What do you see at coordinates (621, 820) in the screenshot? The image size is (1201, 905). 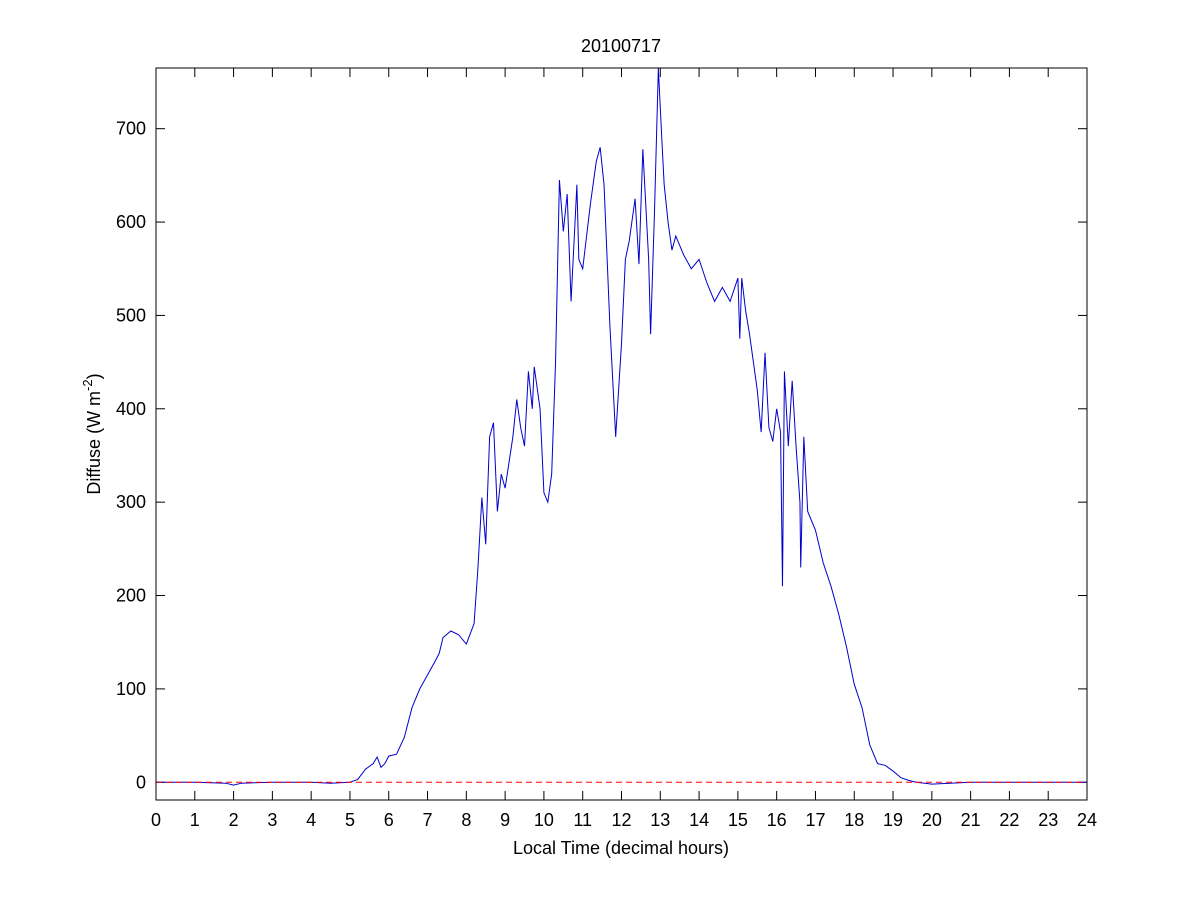 I see `x-tick-label: 12` at bounding box center [621, 820].